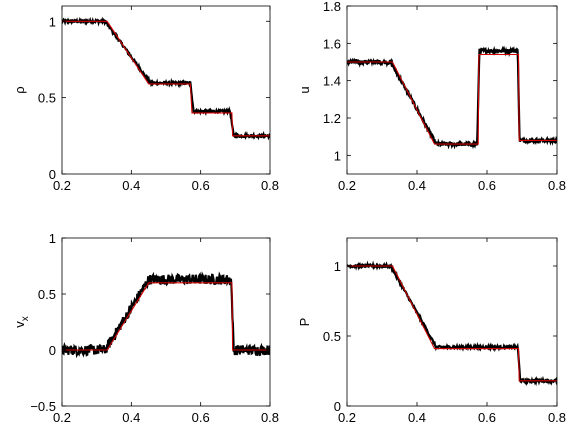 The height and width of the screenshot is (425, 567). What do you see at coordinates (21, 322) in the screenshot?
I see `y-axis-label: vx` at bounding box center [21, 322].